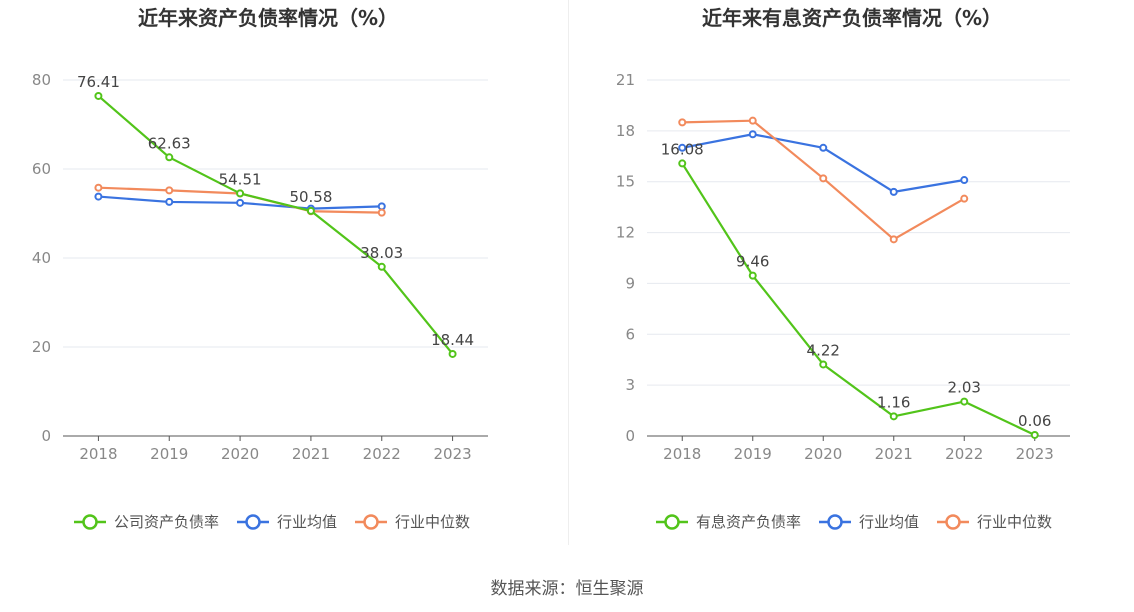  Describe the element at coordinates (625, 182) in the screenshot. I see `y-tick-label: 15` at that location.